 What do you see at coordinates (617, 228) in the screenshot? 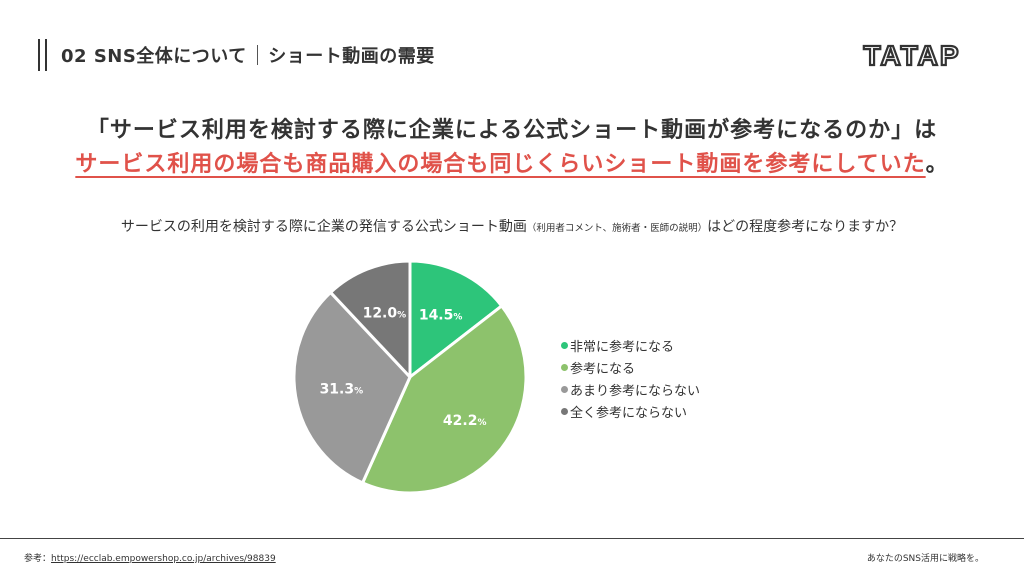
I see `question-note: （利用者コメント、施術者・医師の説明）` at bounding box center [617, 228].